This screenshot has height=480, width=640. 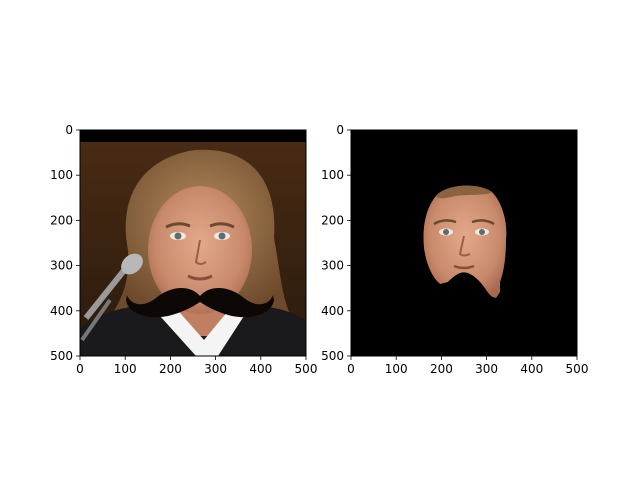 What do you see at coordinates (61, 311) in the screenshot?
I see `y-tick-label-left-4: 400` at bounding box center [61, 311].